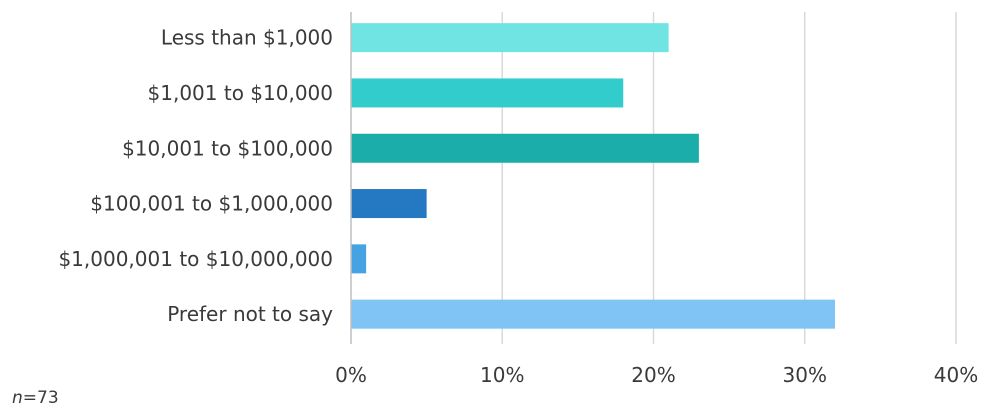 This screenshot has width=995, height=412. What do you see at coordinates (17, 398) in the screenshot?
I see `sample-size-symbol: n` at bounding box center [17, 398].